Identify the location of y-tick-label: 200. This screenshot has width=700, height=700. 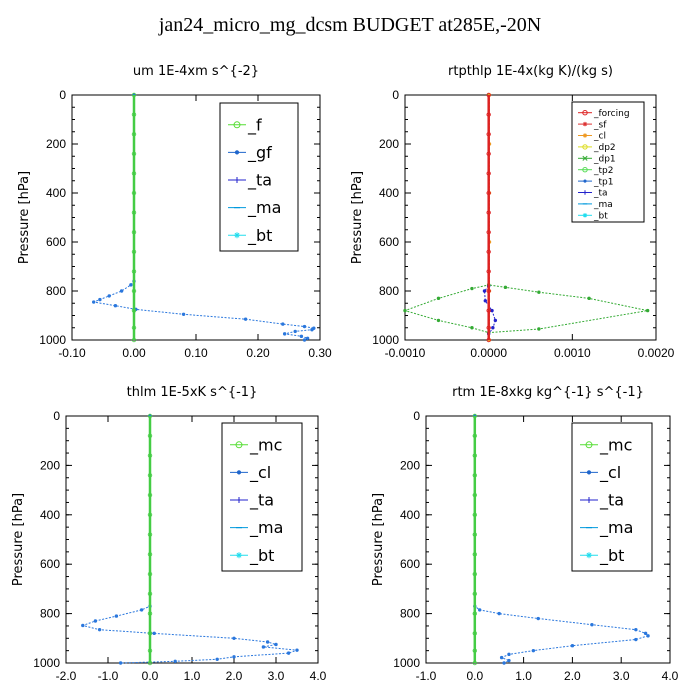
(389, 144).